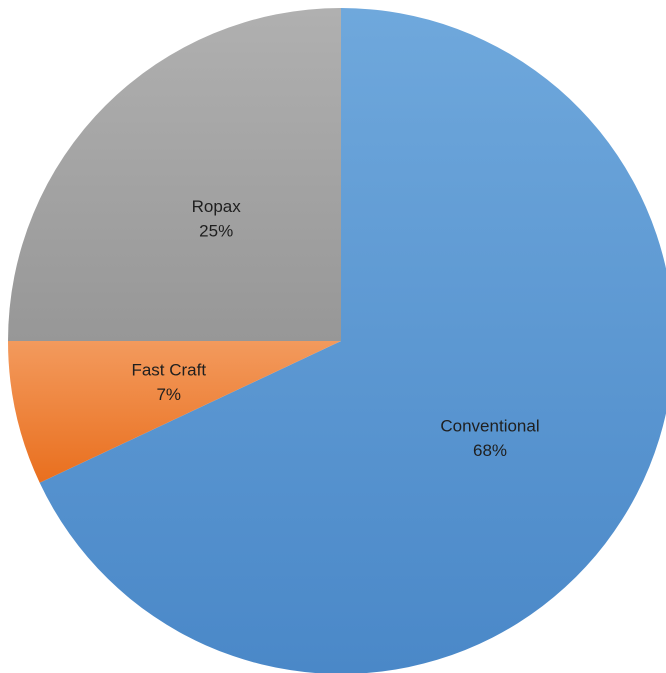 The height and width of the screenshot is (673, 666). I want to click on data-label-fast-craft: Fast Craft 7%, so click(168, 382).